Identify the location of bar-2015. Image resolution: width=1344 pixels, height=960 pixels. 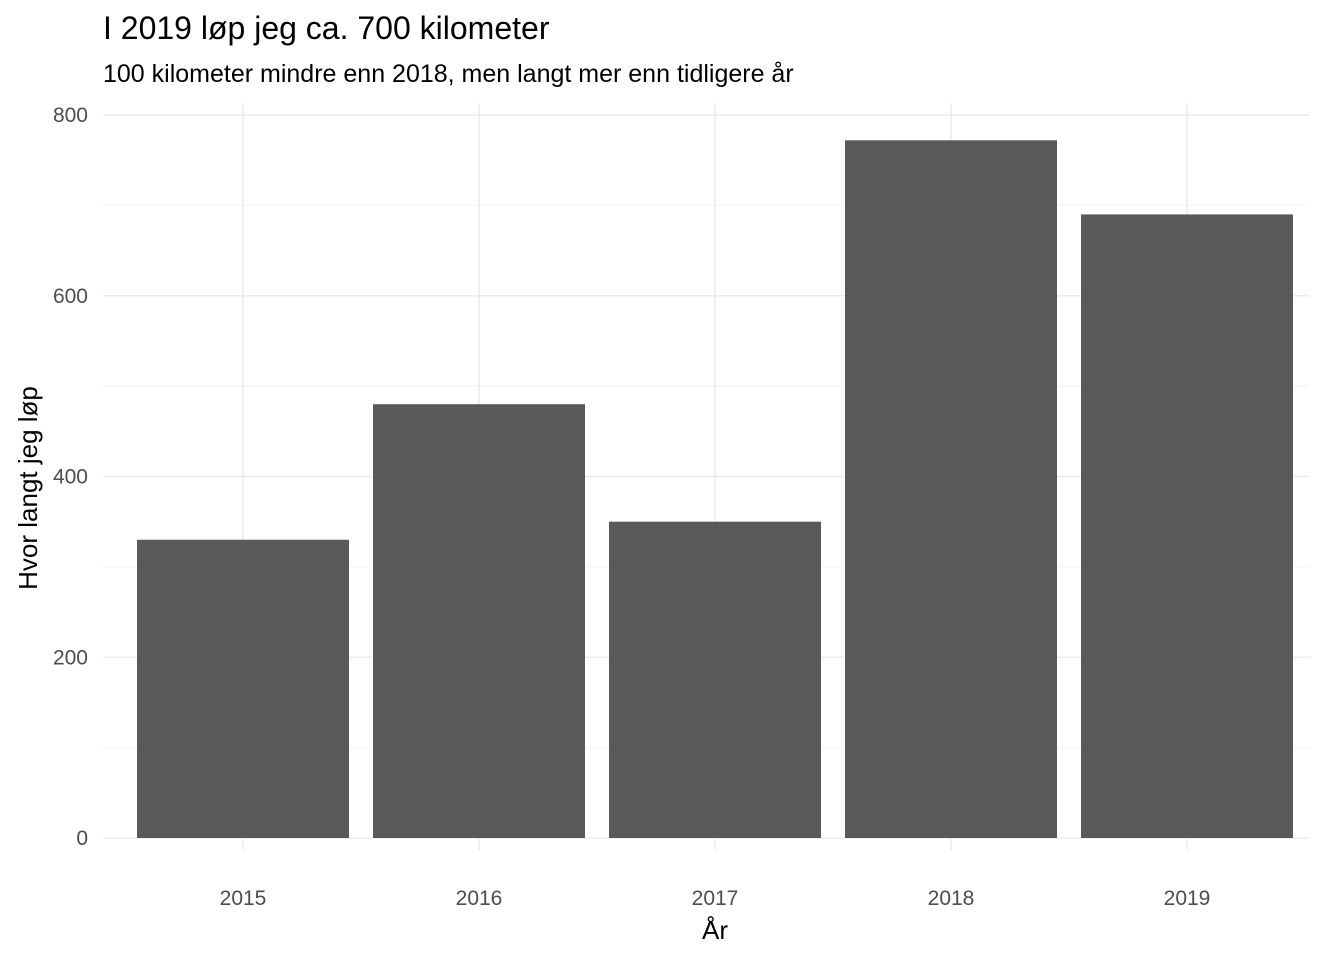
(243, 688).